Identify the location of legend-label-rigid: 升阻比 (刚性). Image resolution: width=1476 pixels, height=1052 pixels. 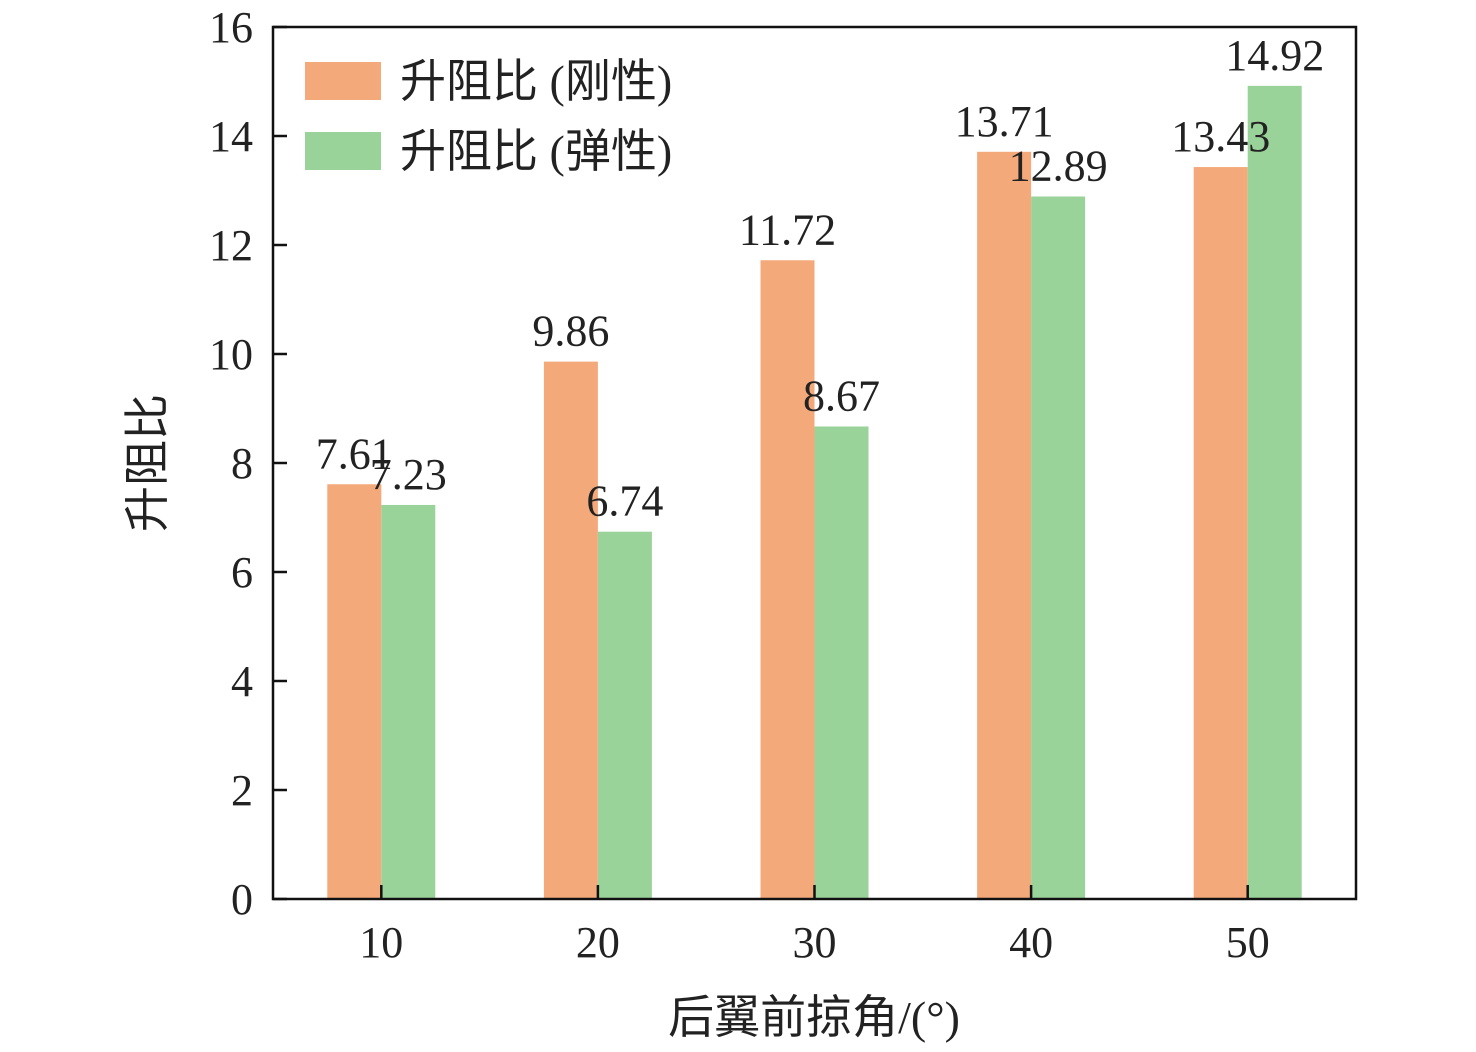
(536, 81).